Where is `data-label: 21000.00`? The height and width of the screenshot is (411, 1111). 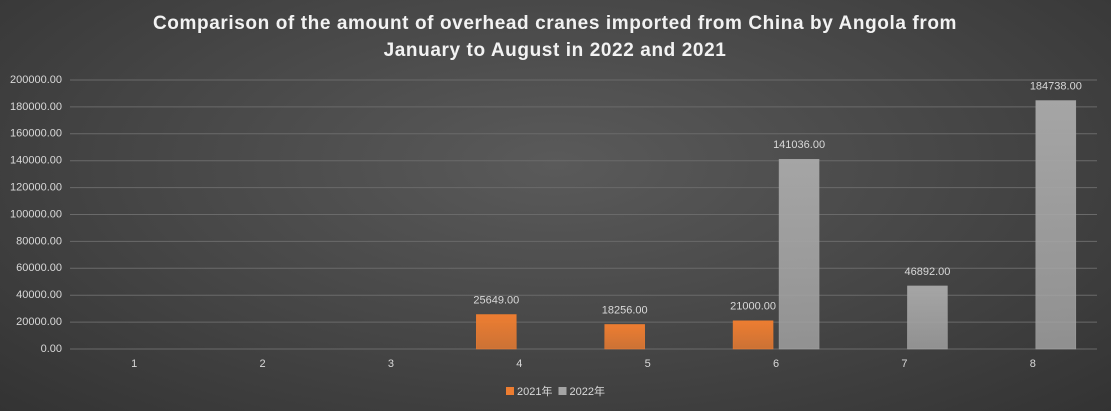 data-label: 21000.00 is located at coordinates (753, 307).